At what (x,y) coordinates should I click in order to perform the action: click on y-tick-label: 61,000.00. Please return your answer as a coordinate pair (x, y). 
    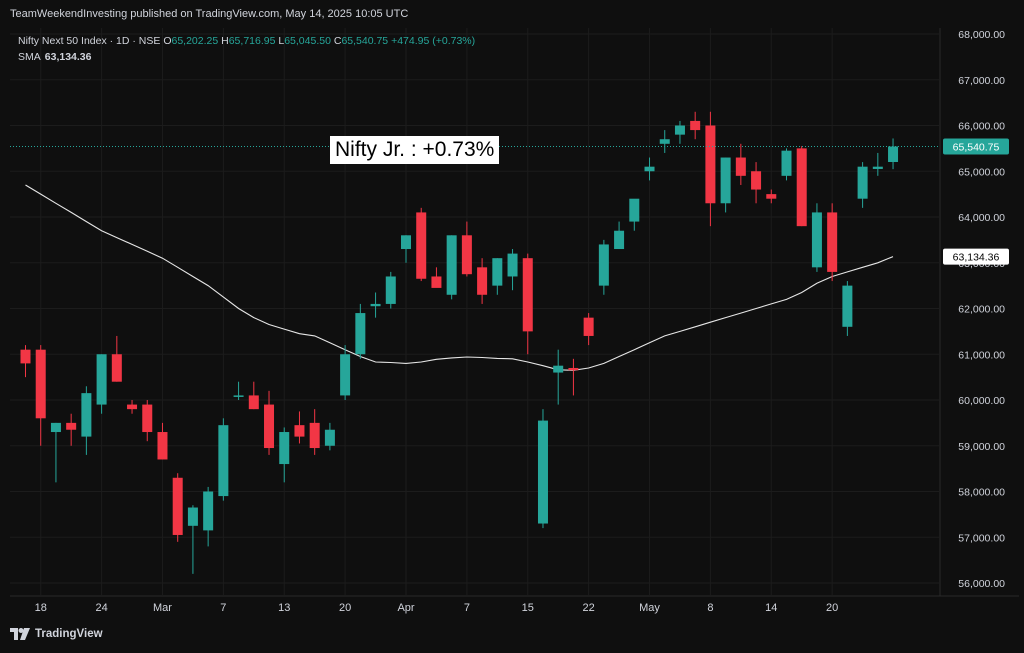
    Looking at the image, I should click on (981, 355).